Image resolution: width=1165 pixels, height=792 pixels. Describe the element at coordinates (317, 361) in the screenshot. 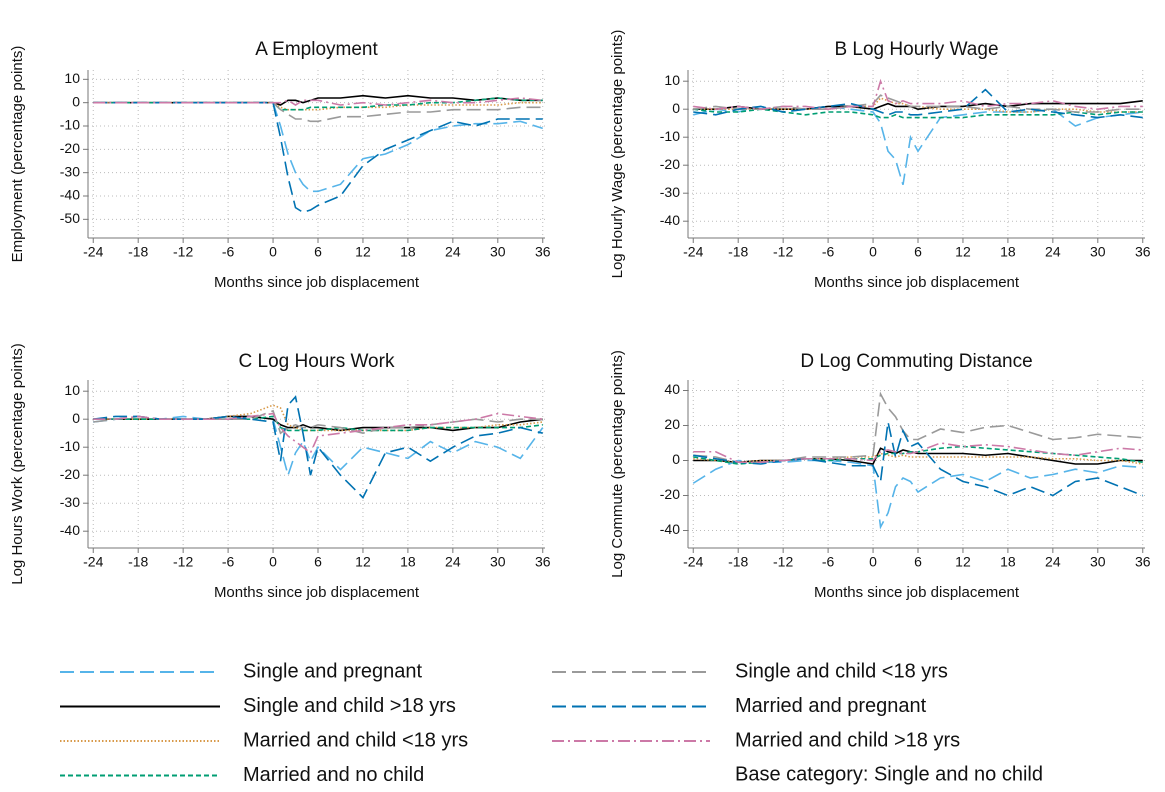

I see `panel-title: C Log Hours Work` at that location.